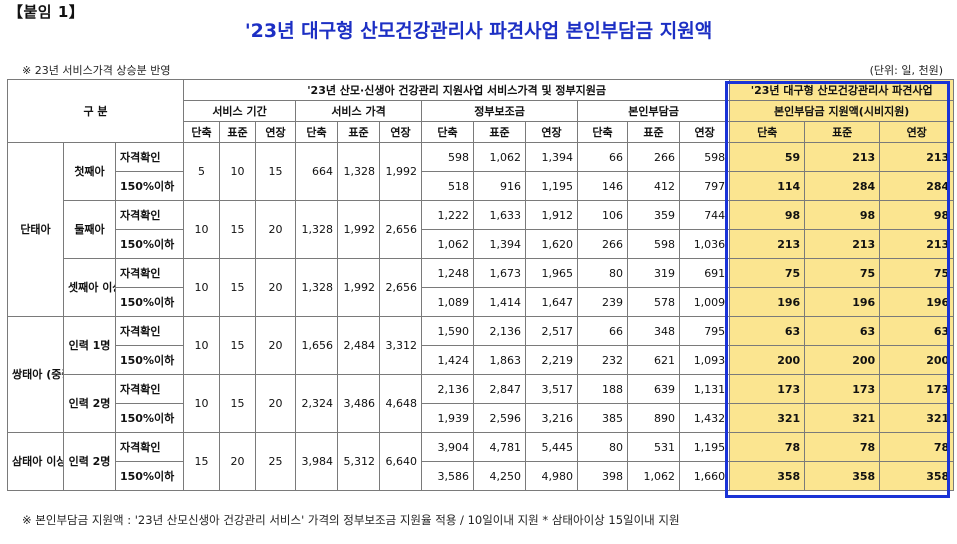 This screenshot has width=957, height=544. Describe the element at coordinates (448, 186) in the screenshot. I see `gov-cell: 518` at that location.